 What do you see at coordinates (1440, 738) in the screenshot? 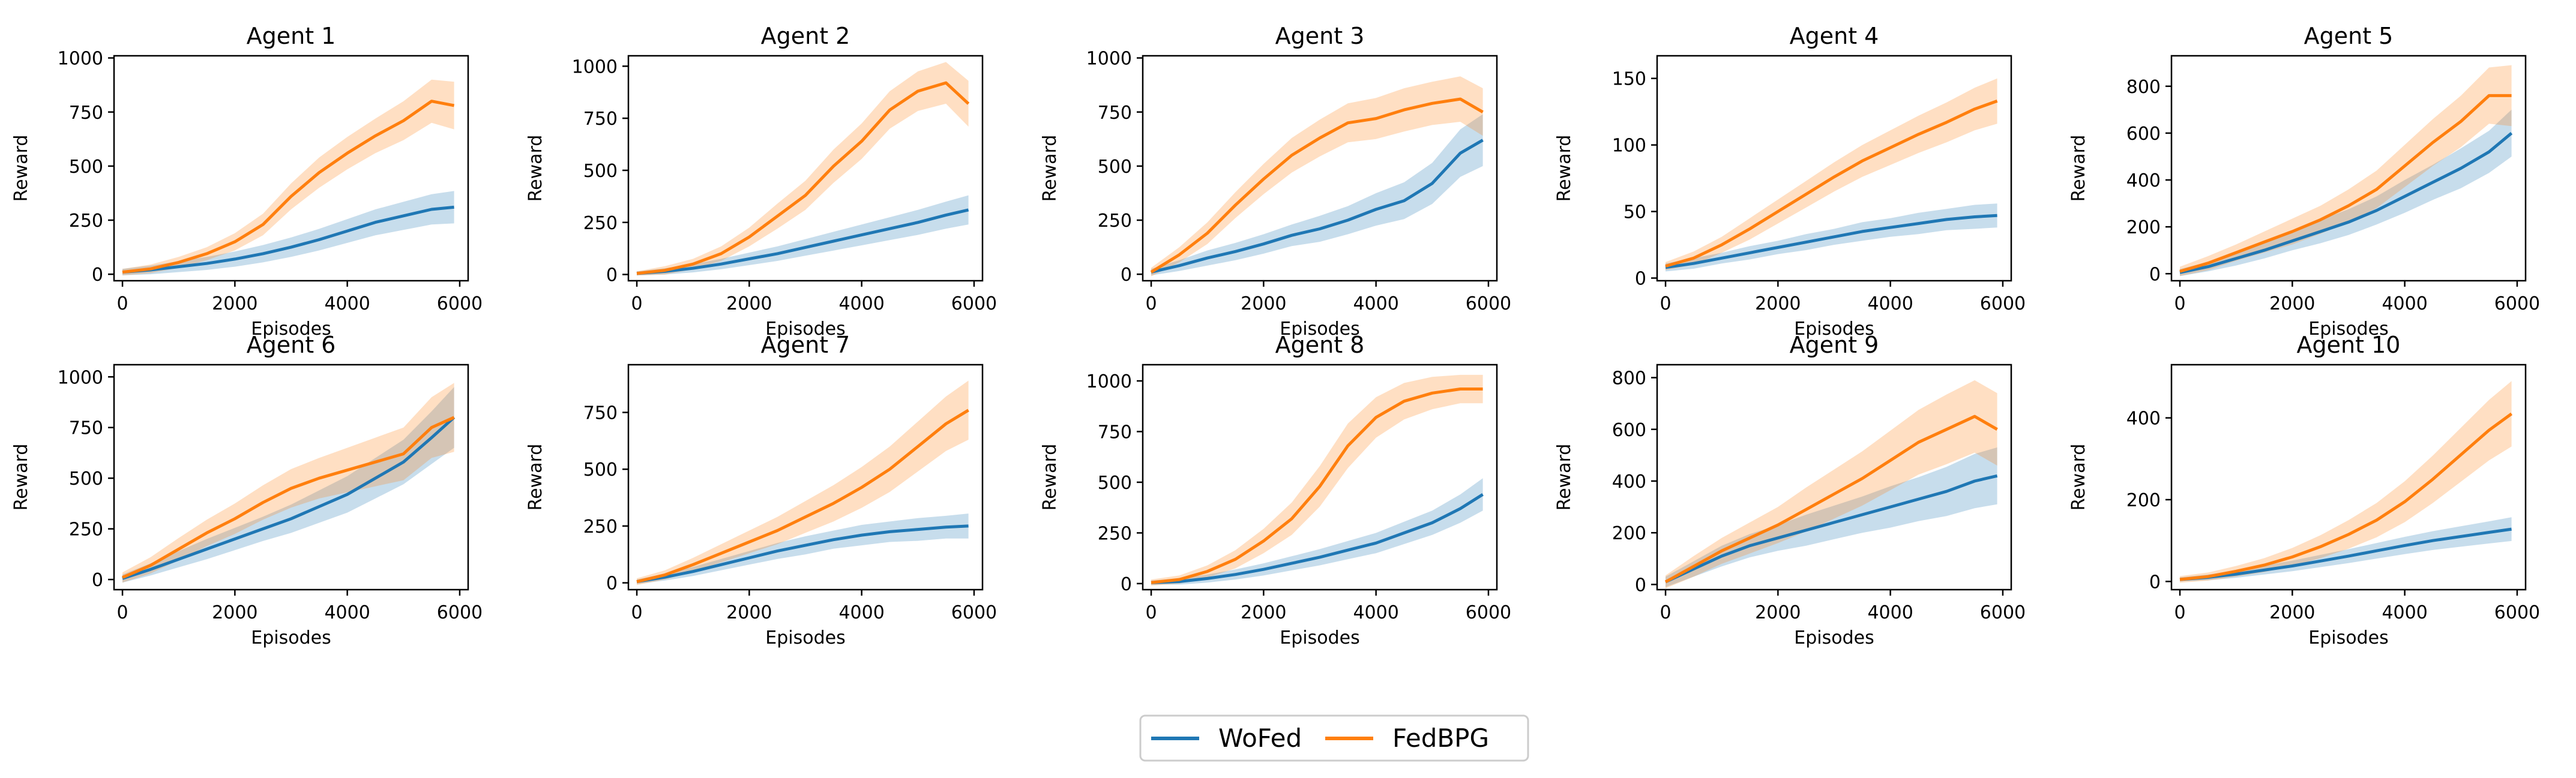
I see `legend-label-fedbpg: FedBPG` at bounding box center [1440, 738].